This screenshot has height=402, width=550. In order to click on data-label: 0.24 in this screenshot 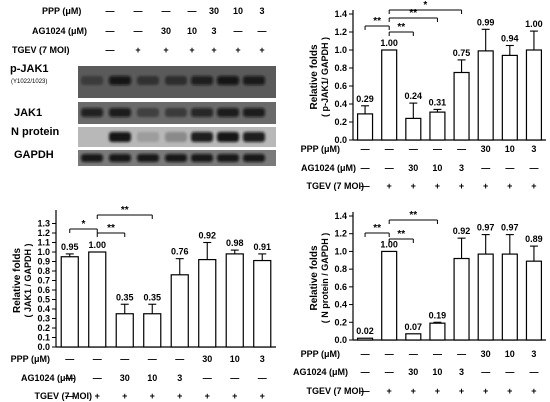, I will do `click(414, 96)`.